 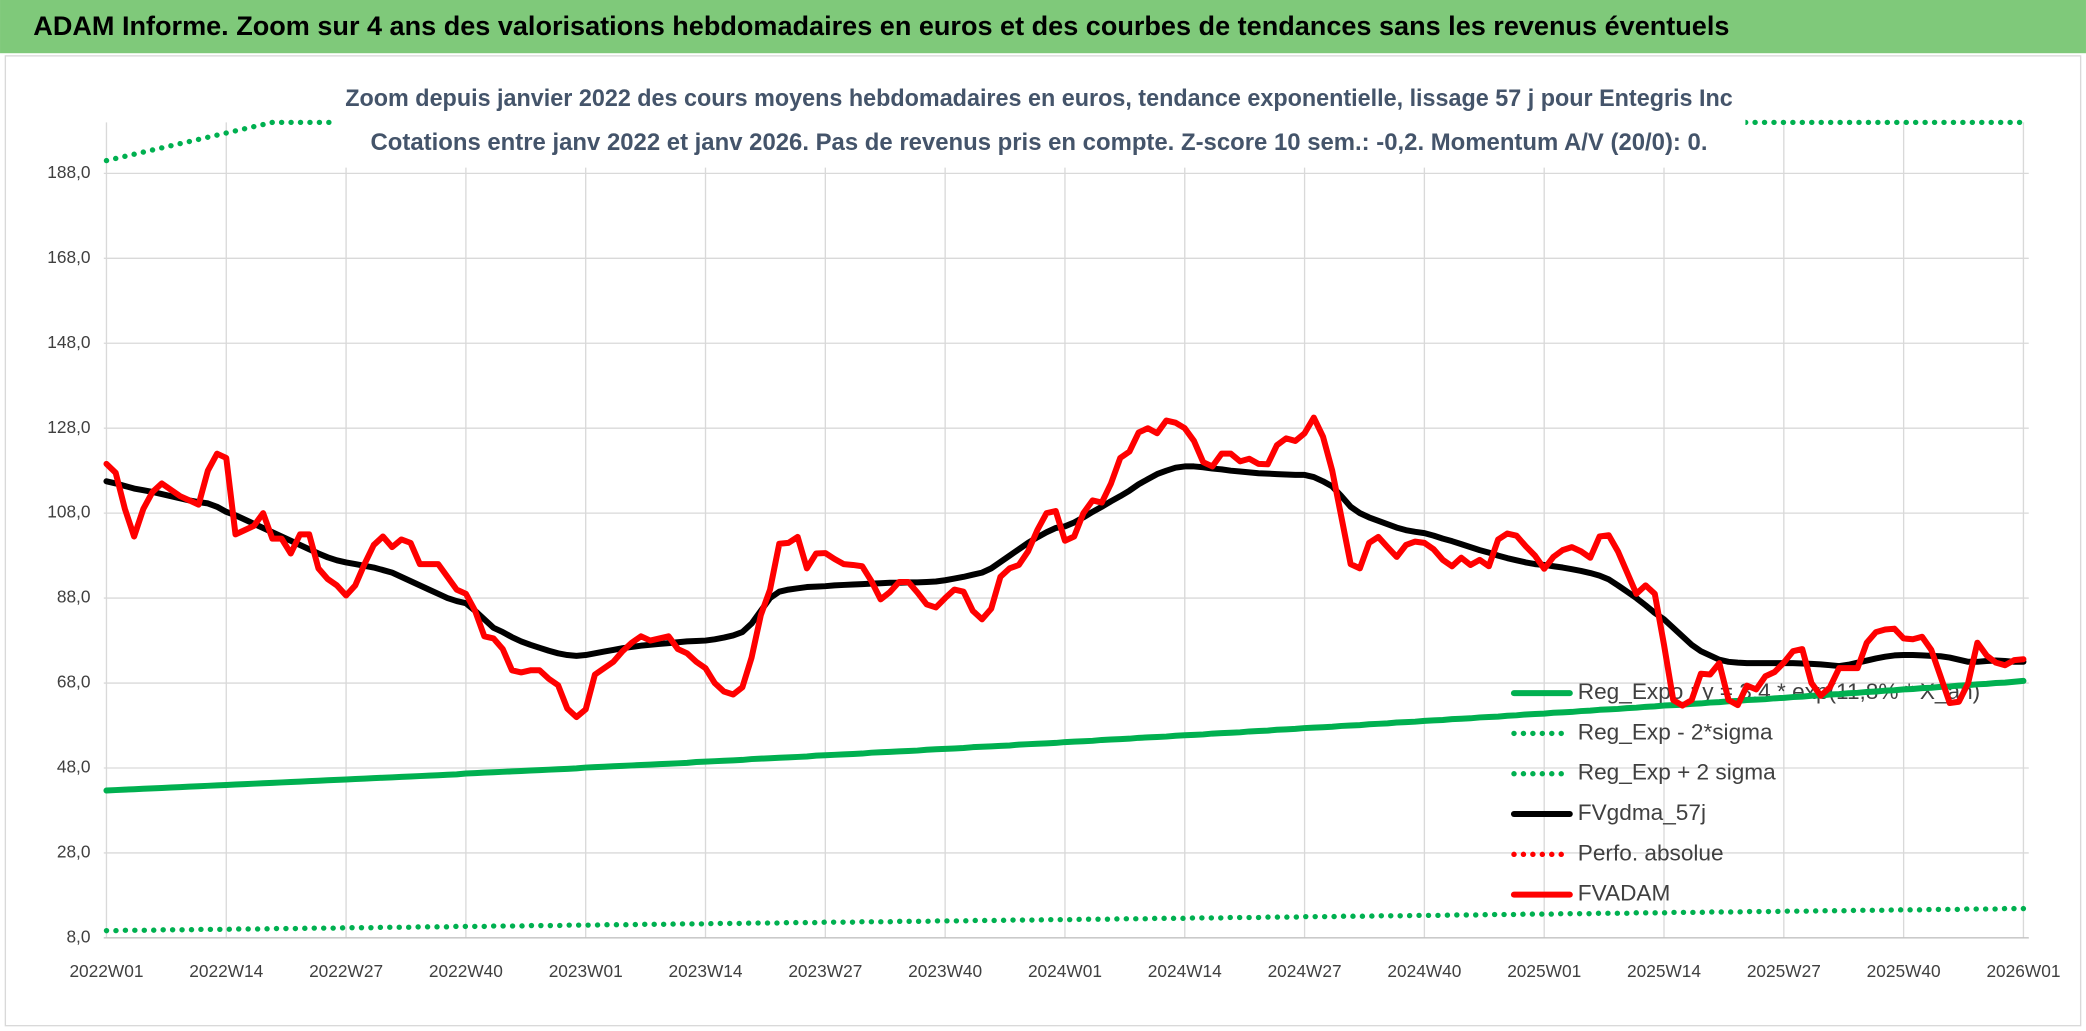 What do you see at coordinates (68, 257) in the screenshot?
I see `y-tick-label: 168,0` at bounding box center [68, 257].